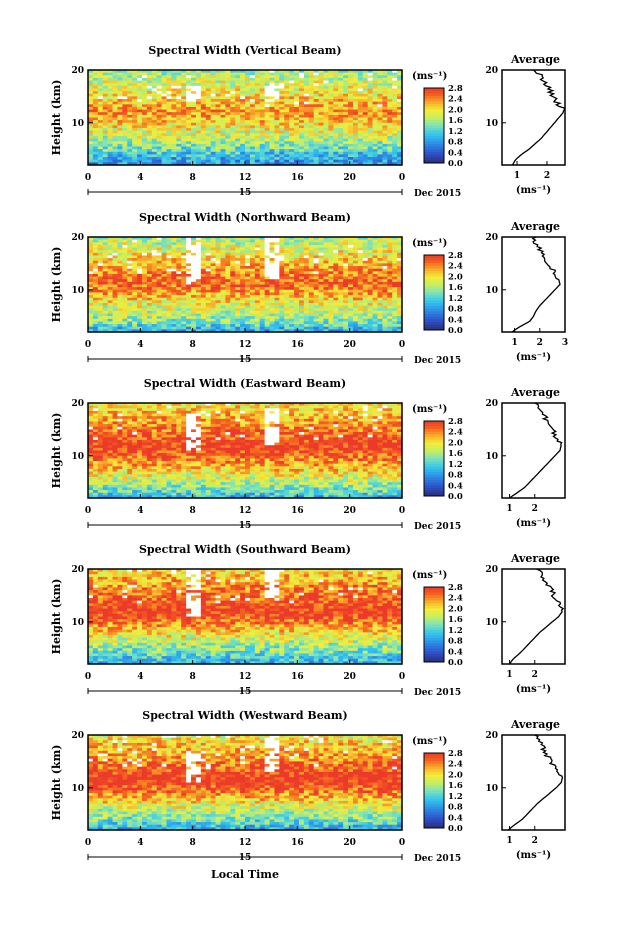  What do you see at coordinates (434, 143) in the screenshot?
I see `colorbar-segment` at bounding box center [434, 143].